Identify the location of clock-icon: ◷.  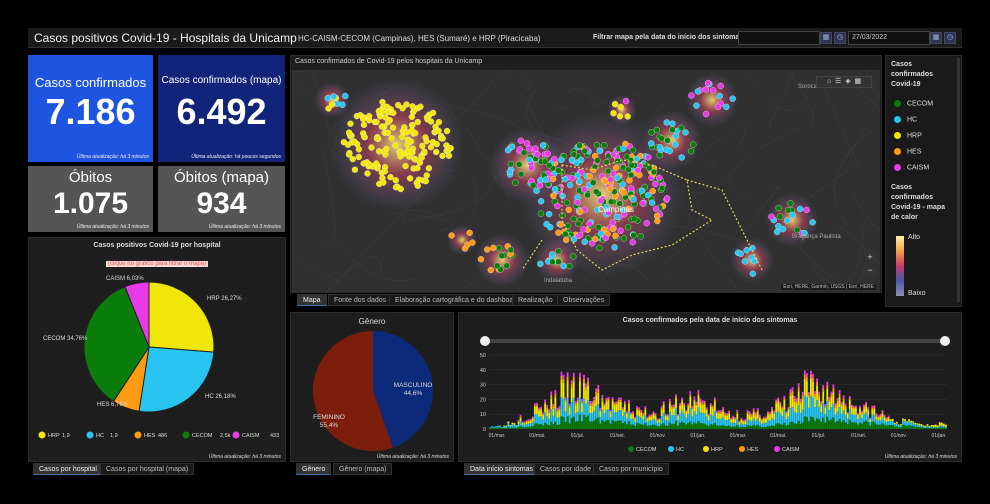
(840, 38).